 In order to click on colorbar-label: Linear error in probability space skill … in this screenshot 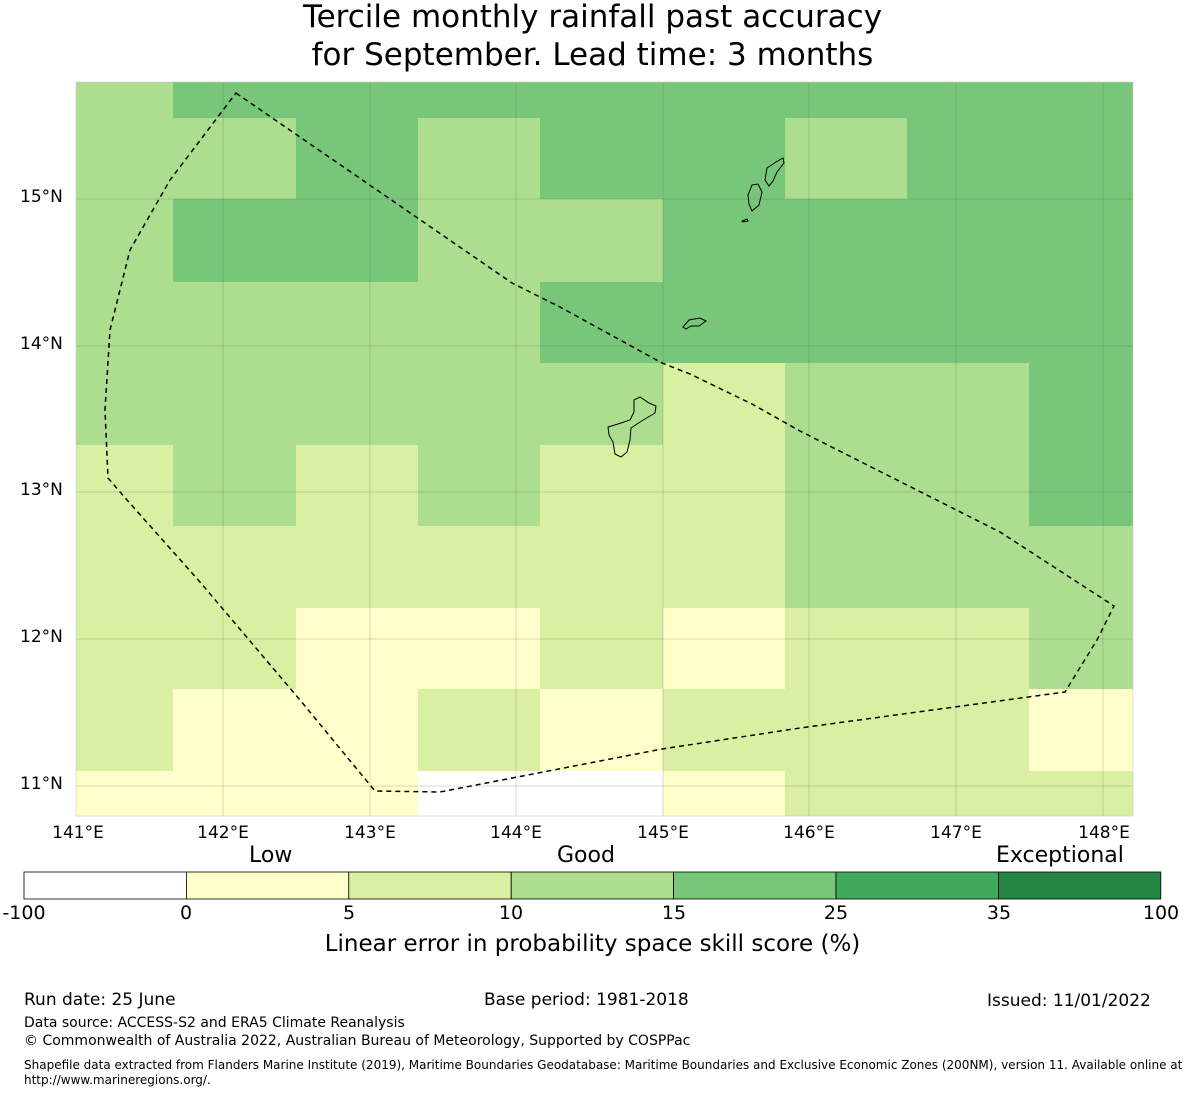, I will do `click(592, 944)`.